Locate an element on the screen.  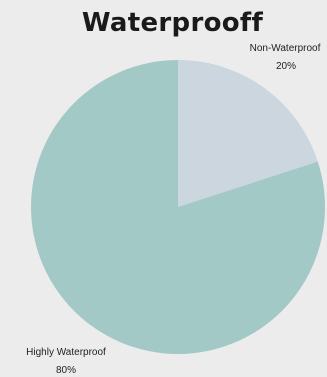
slice-label-non-waterproof: Non-Waterproof is located at coordinates (285, 48).